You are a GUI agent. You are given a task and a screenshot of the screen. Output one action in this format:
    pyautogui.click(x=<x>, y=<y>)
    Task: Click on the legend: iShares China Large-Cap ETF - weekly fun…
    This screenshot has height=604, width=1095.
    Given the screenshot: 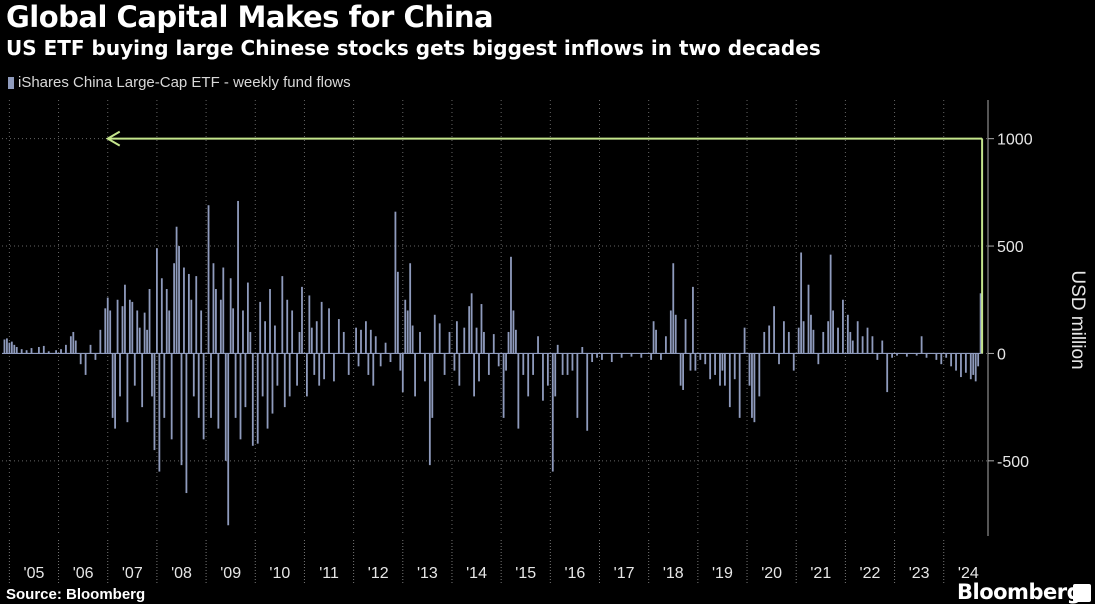 What is the action you would take?
    pyautogui.click(x=179, y=82)
    